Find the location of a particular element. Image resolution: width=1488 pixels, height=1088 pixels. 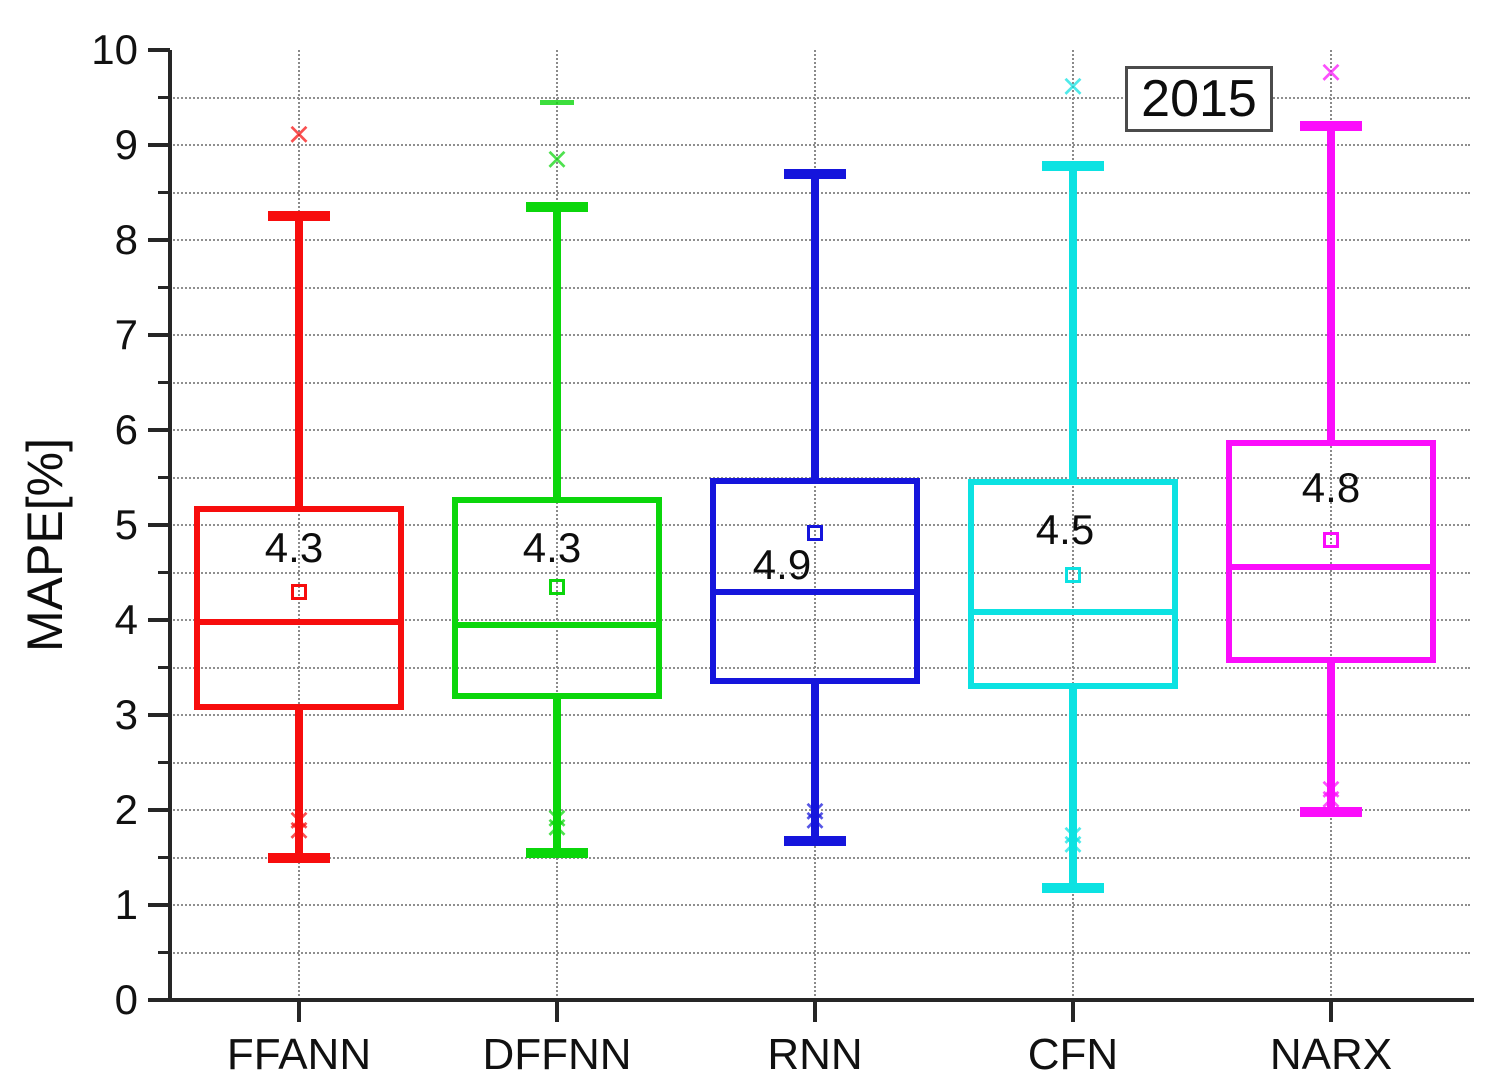

whisker-cap-bottom-rnn is located at coordinates (815, 841).